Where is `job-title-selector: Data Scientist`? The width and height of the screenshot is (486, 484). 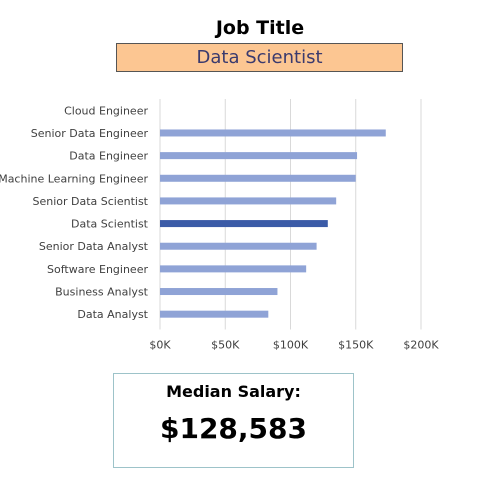 job-title-selector: Data Scientist is located at coordinates (259, 57).